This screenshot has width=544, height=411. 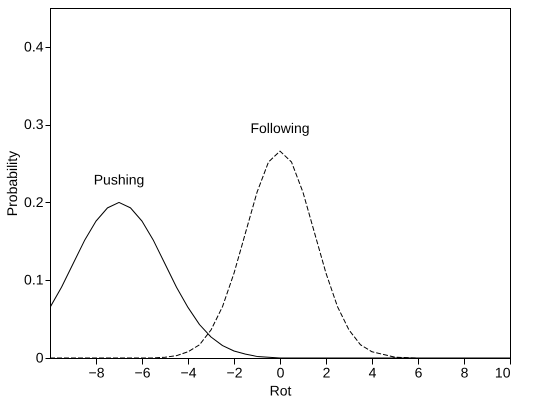 I want to click on y-axis-title: Probability, so click(x=12, y=183).